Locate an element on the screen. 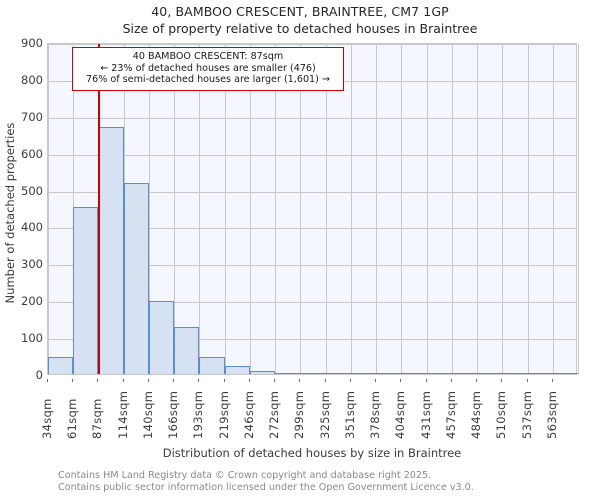  y-tick-label: 900 is located at coordinates (32, 43).